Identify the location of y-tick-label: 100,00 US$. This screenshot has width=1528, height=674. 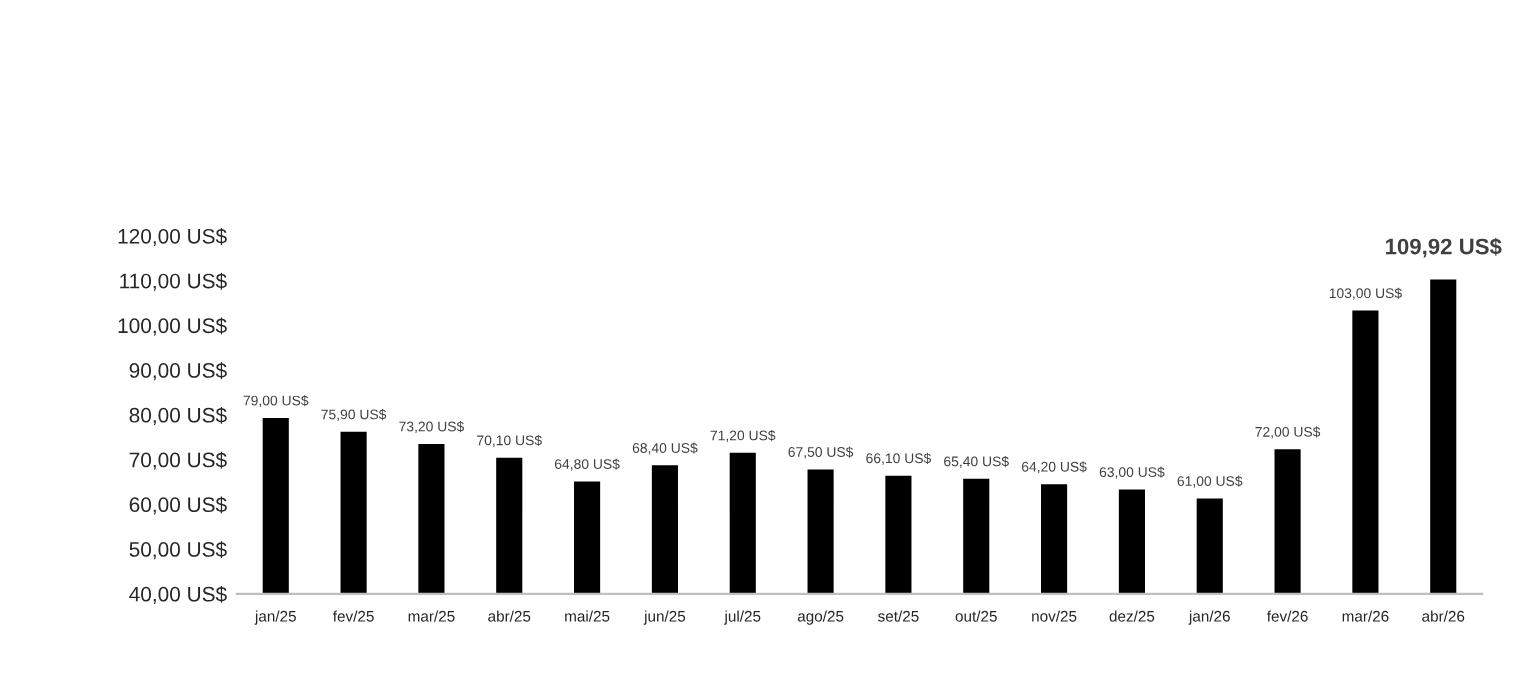
(172, 326).